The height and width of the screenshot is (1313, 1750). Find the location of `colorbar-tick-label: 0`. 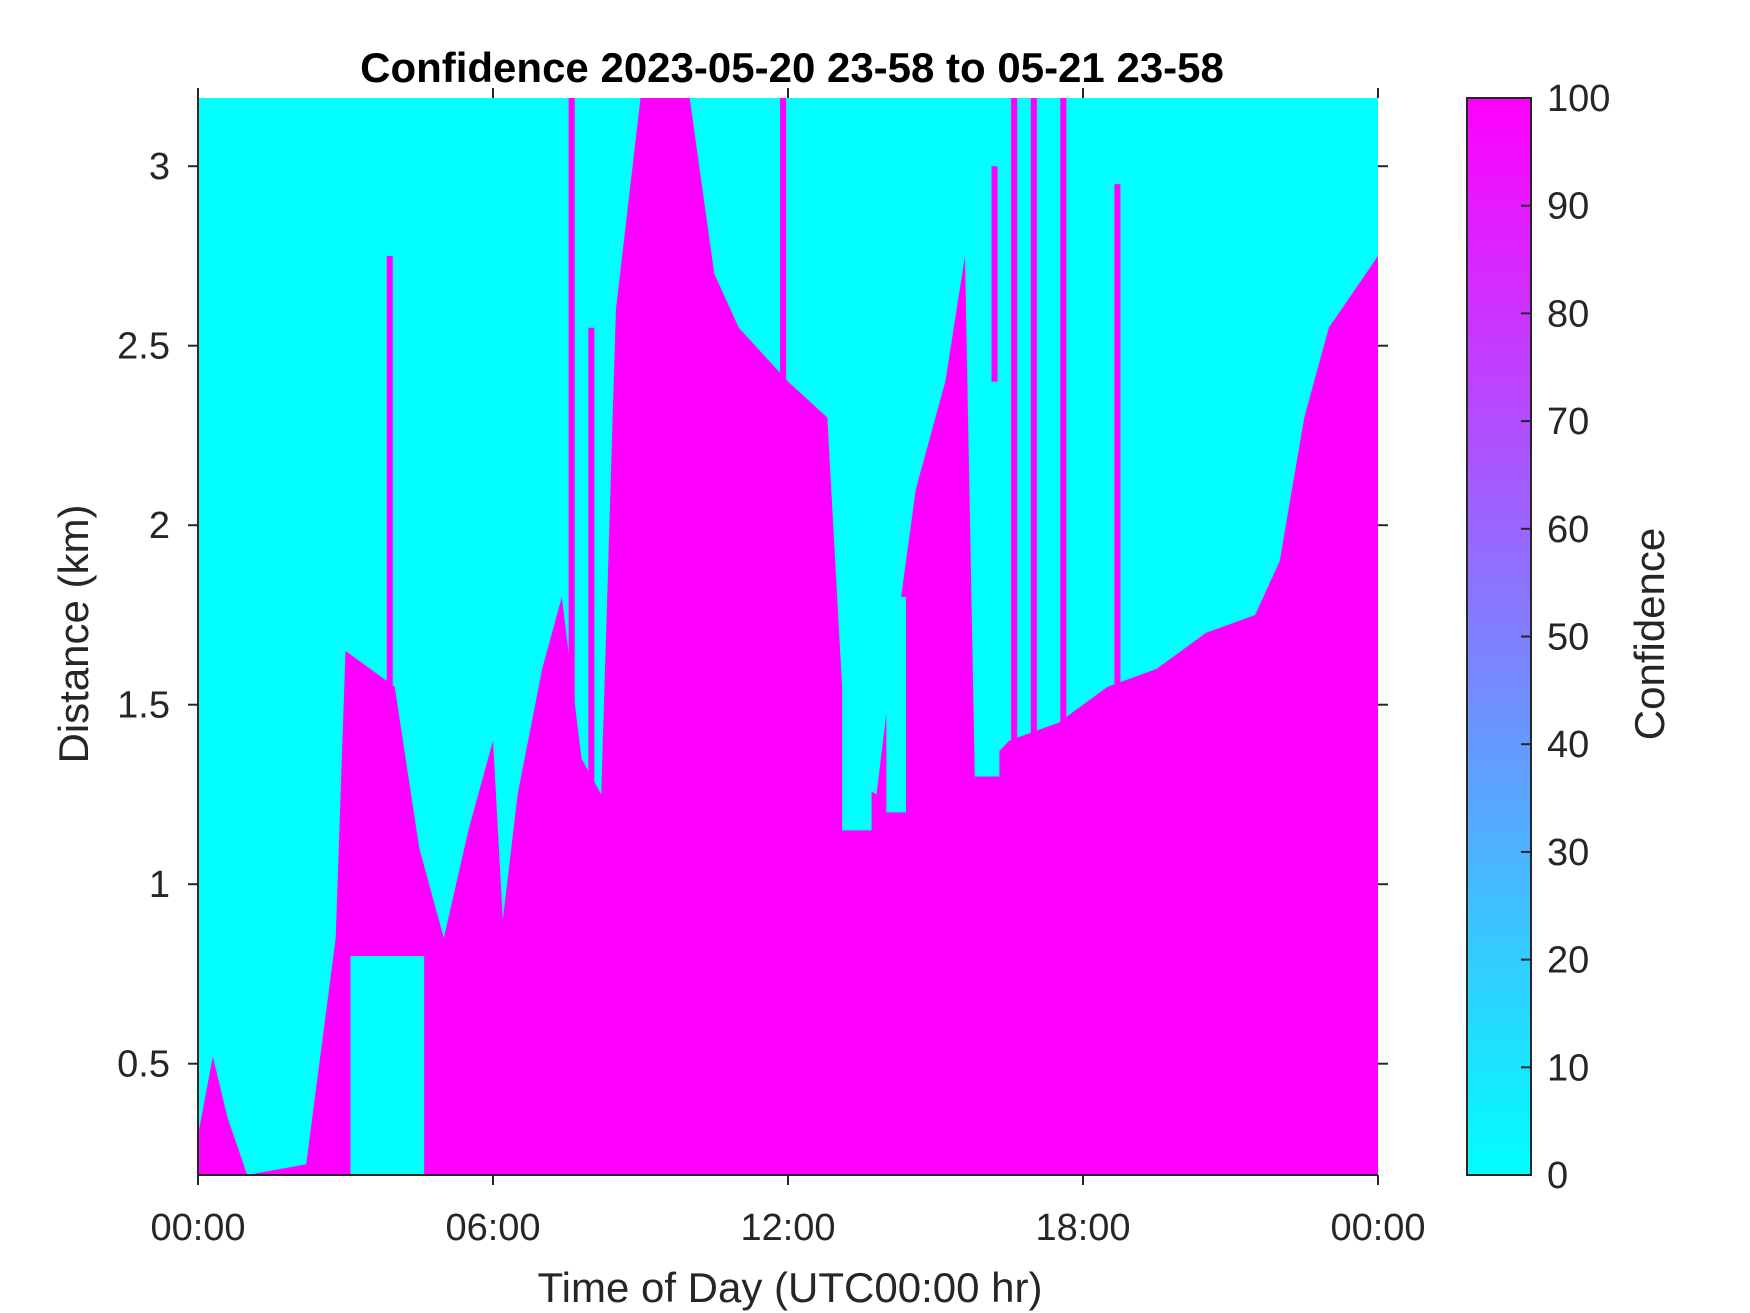

colorbar-tick-label: 0 is located at coordinates (1557, 1176).